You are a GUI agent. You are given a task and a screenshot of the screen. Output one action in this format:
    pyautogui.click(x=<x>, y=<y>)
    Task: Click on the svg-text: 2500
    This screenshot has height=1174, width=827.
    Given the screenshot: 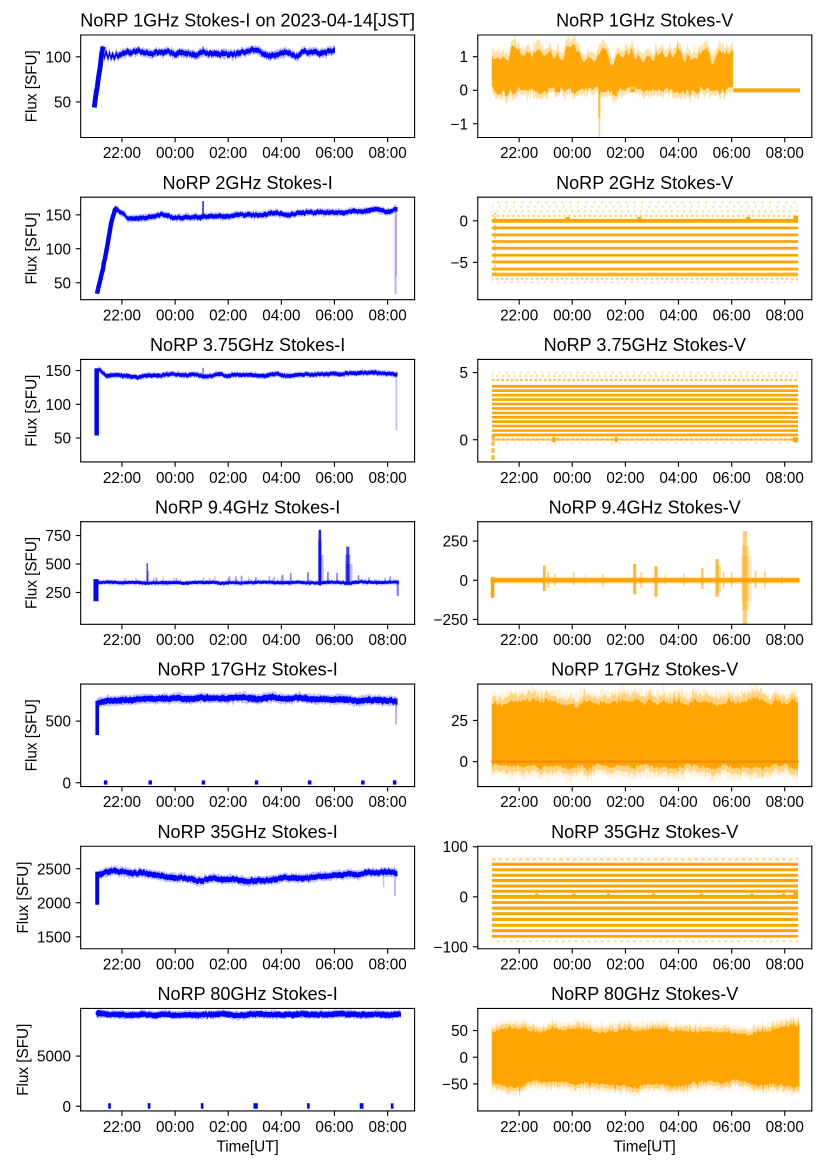 What is the action you would take?
    pyautogui.click(x=54, y=869)
    